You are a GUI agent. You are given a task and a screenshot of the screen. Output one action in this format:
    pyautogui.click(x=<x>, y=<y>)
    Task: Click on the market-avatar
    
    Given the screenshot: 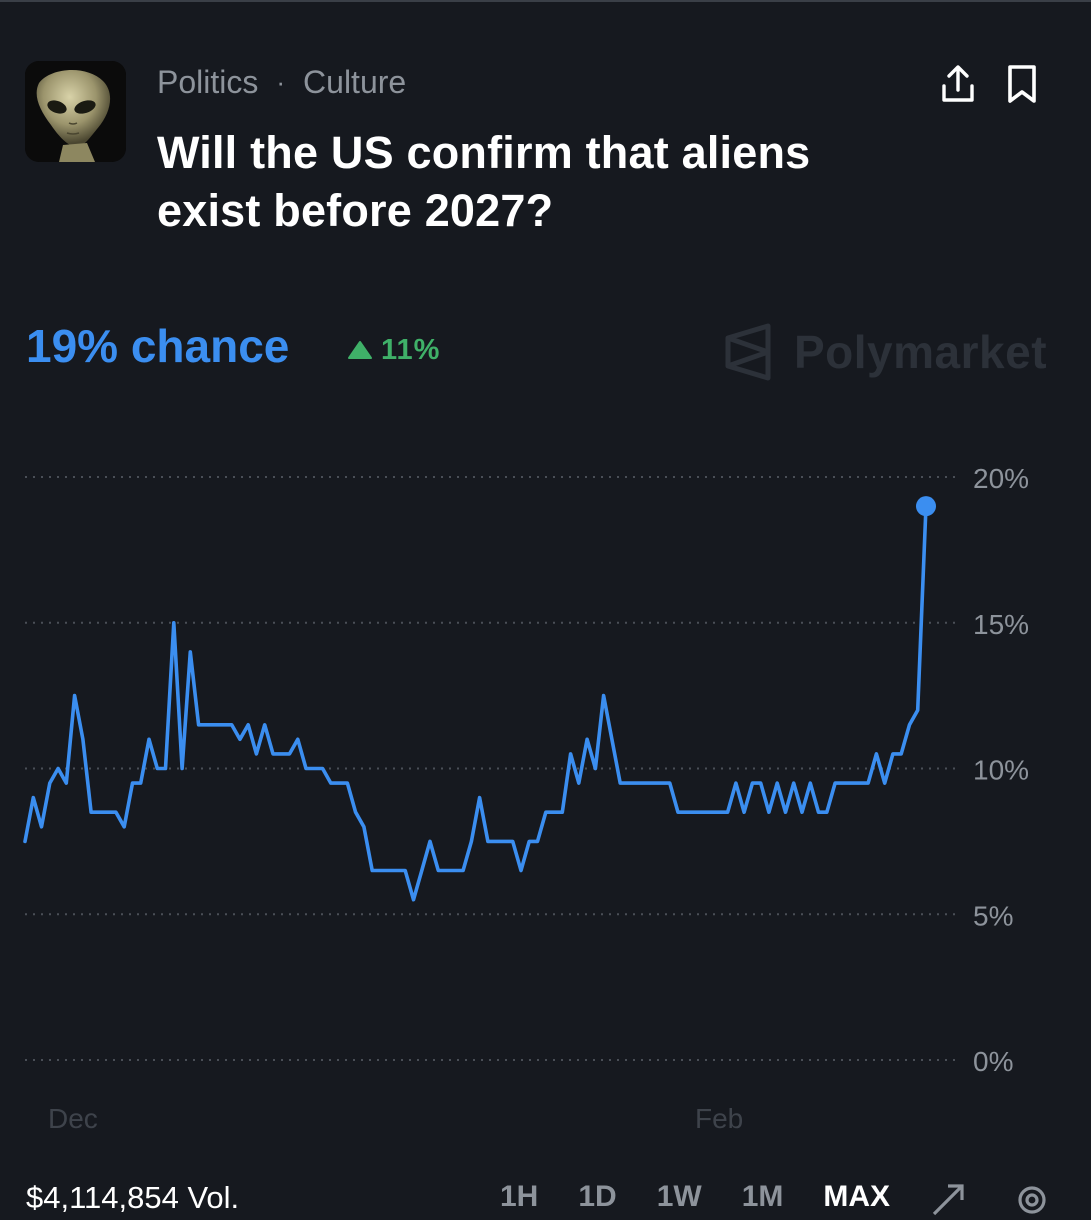 What is the action you would take?
    pyautogui.click(x=75, y=111)
    